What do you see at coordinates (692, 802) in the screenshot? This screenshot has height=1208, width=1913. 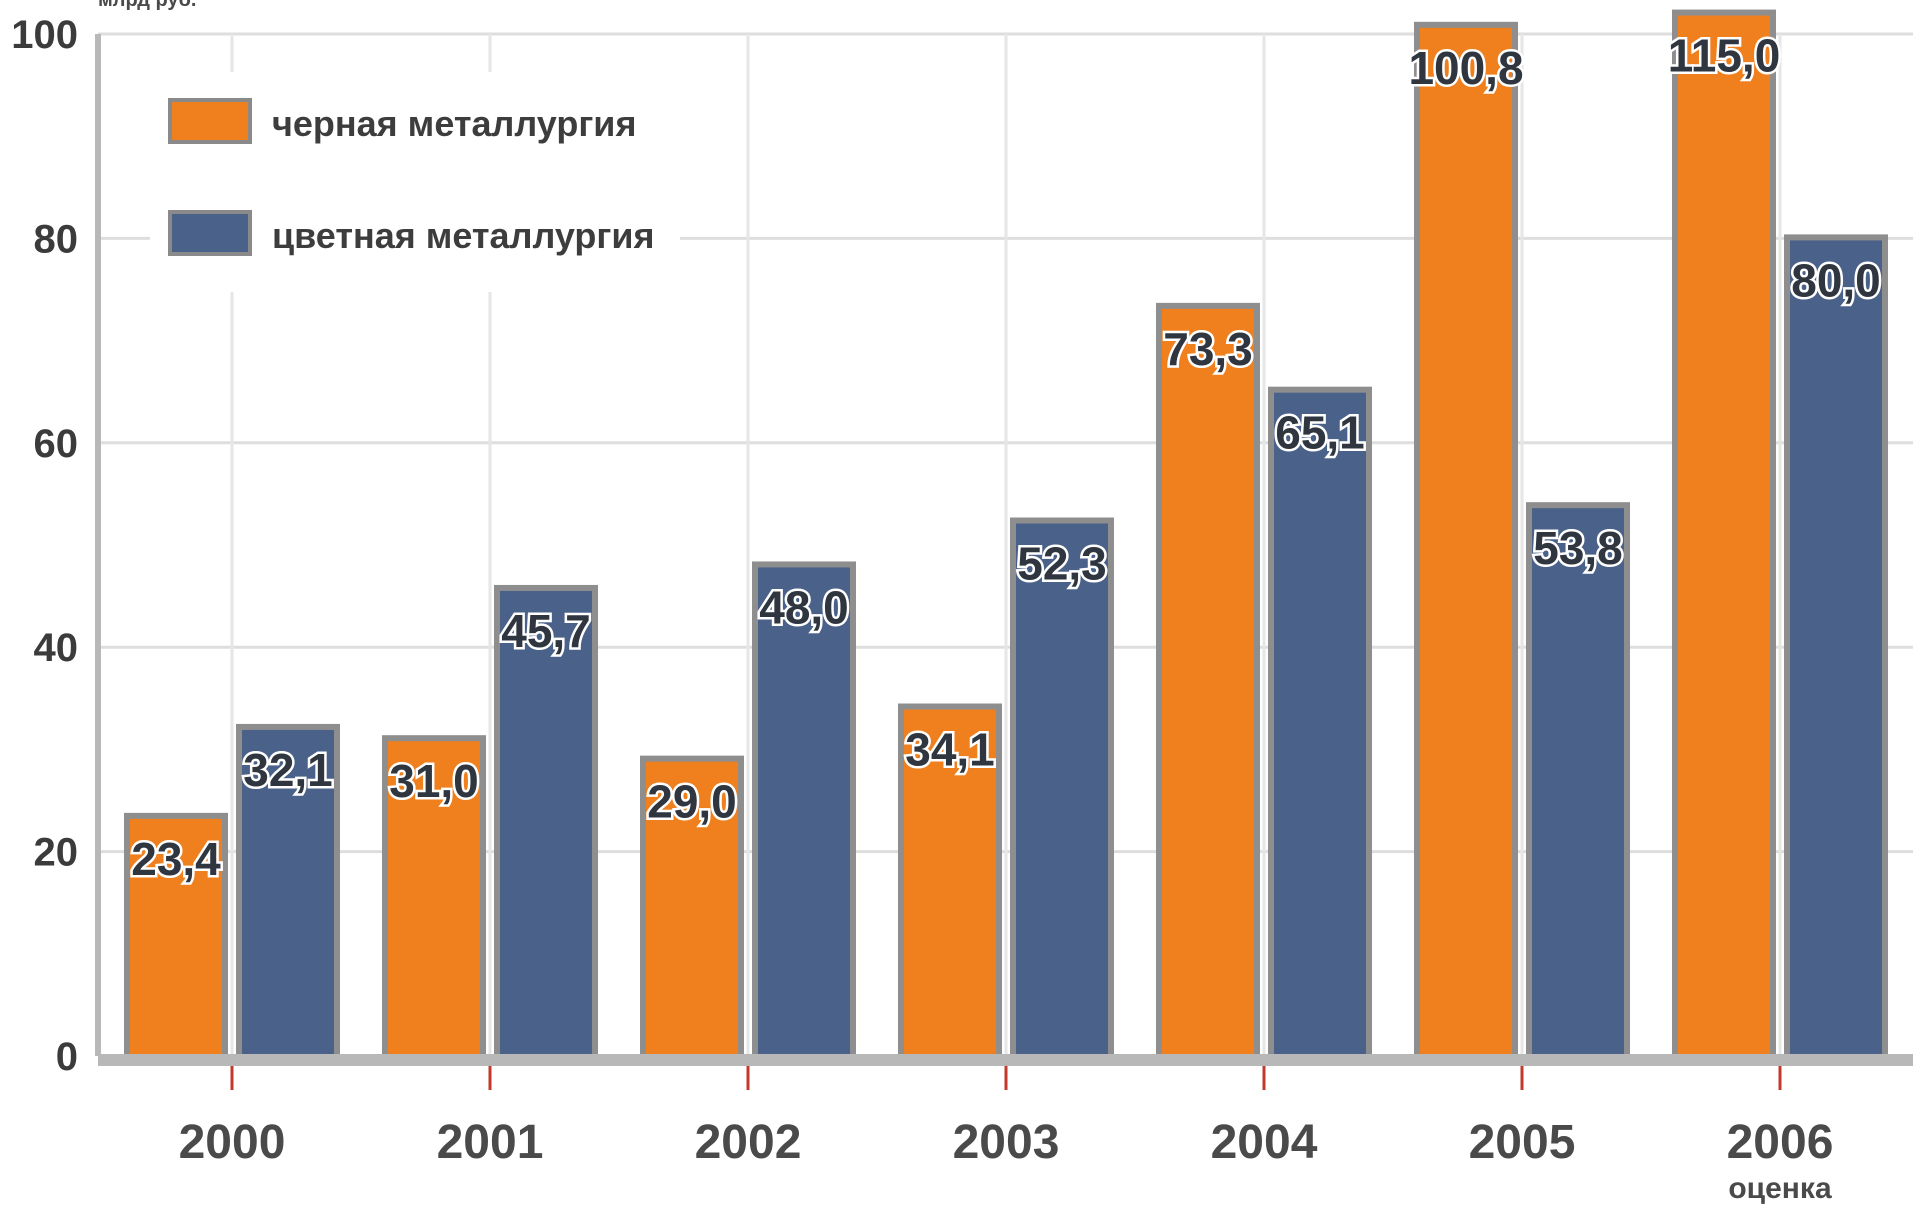 I see `data-label-ferrous-2002: 29,0` at bounding box center [692, 802].